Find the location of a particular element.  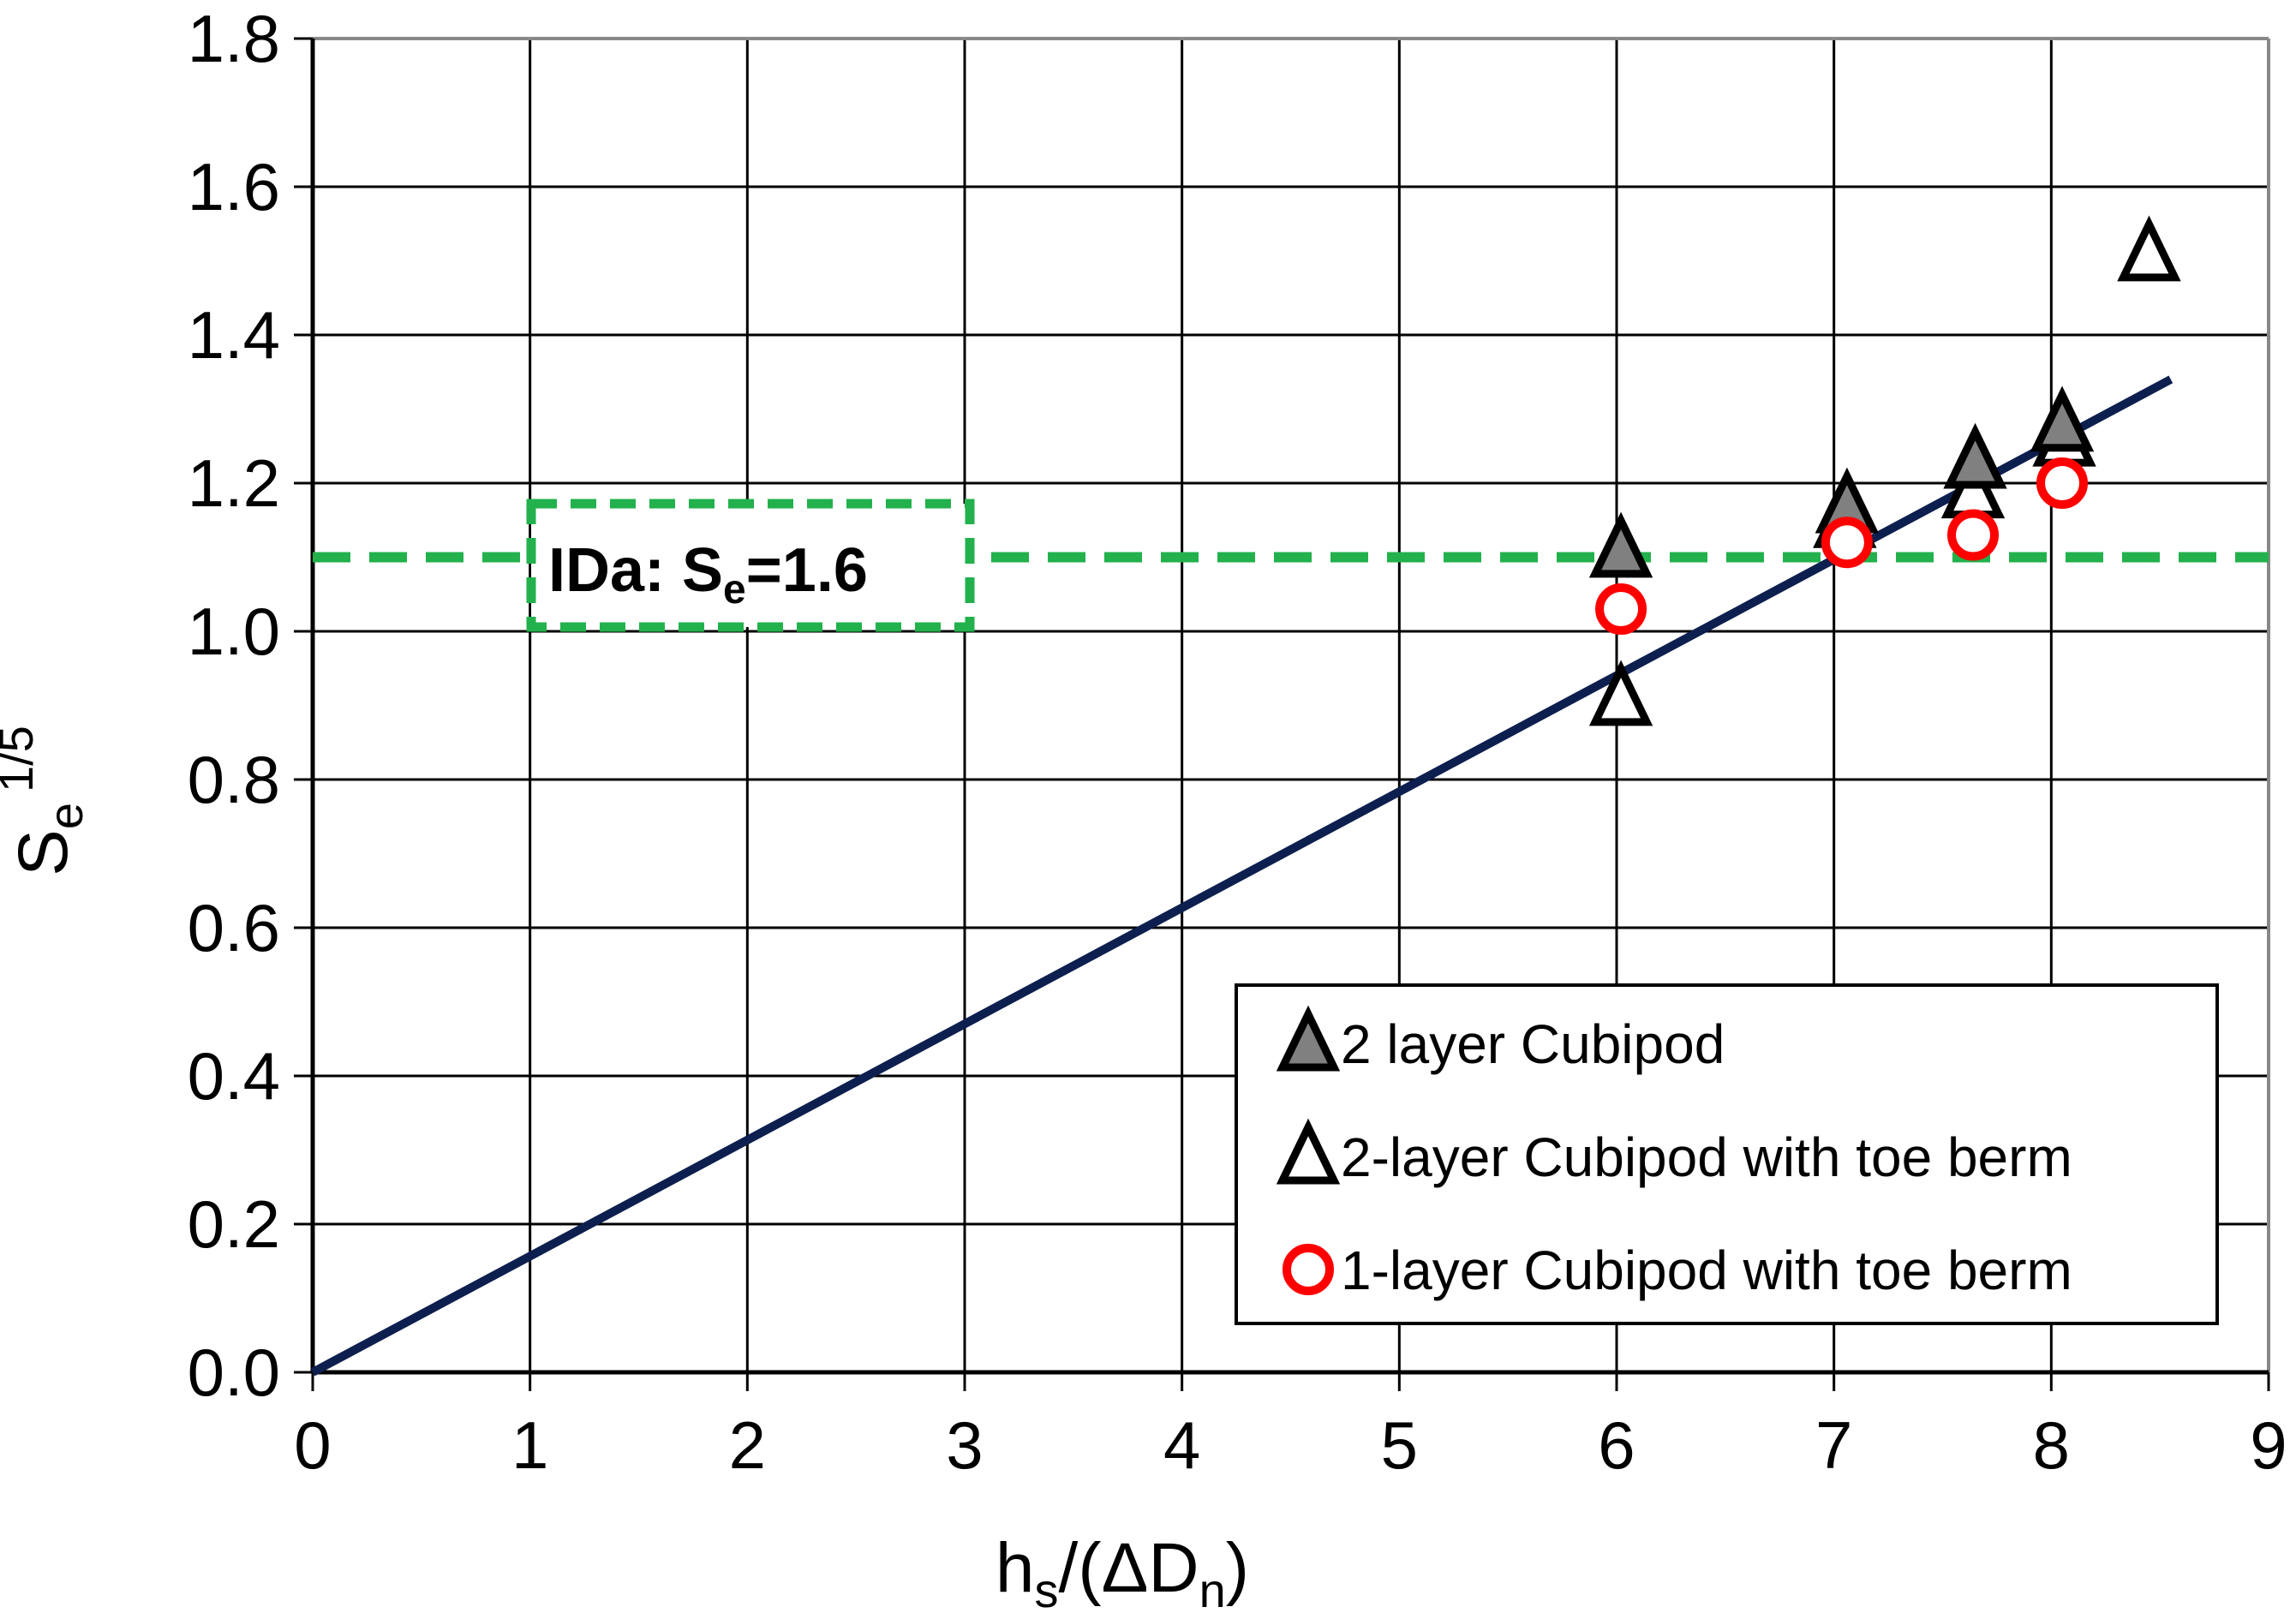

x-tick-label: 1 is located at coordinates (529, 1445).